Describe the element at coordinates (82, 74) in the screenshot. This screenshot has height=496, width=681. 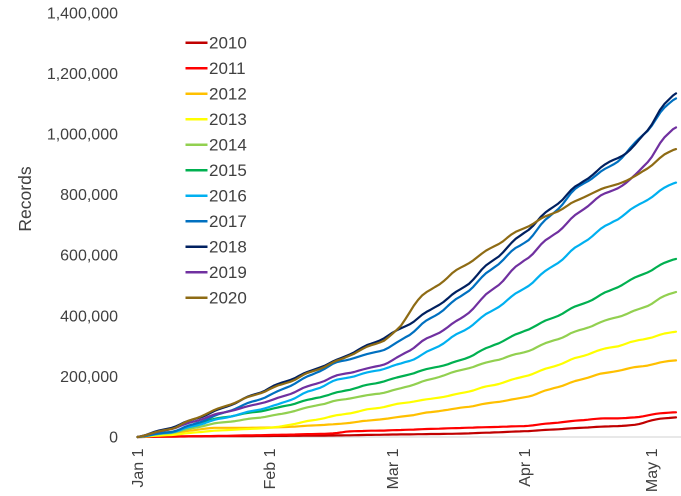
I see `svg-text: 1,200,000` at that location.